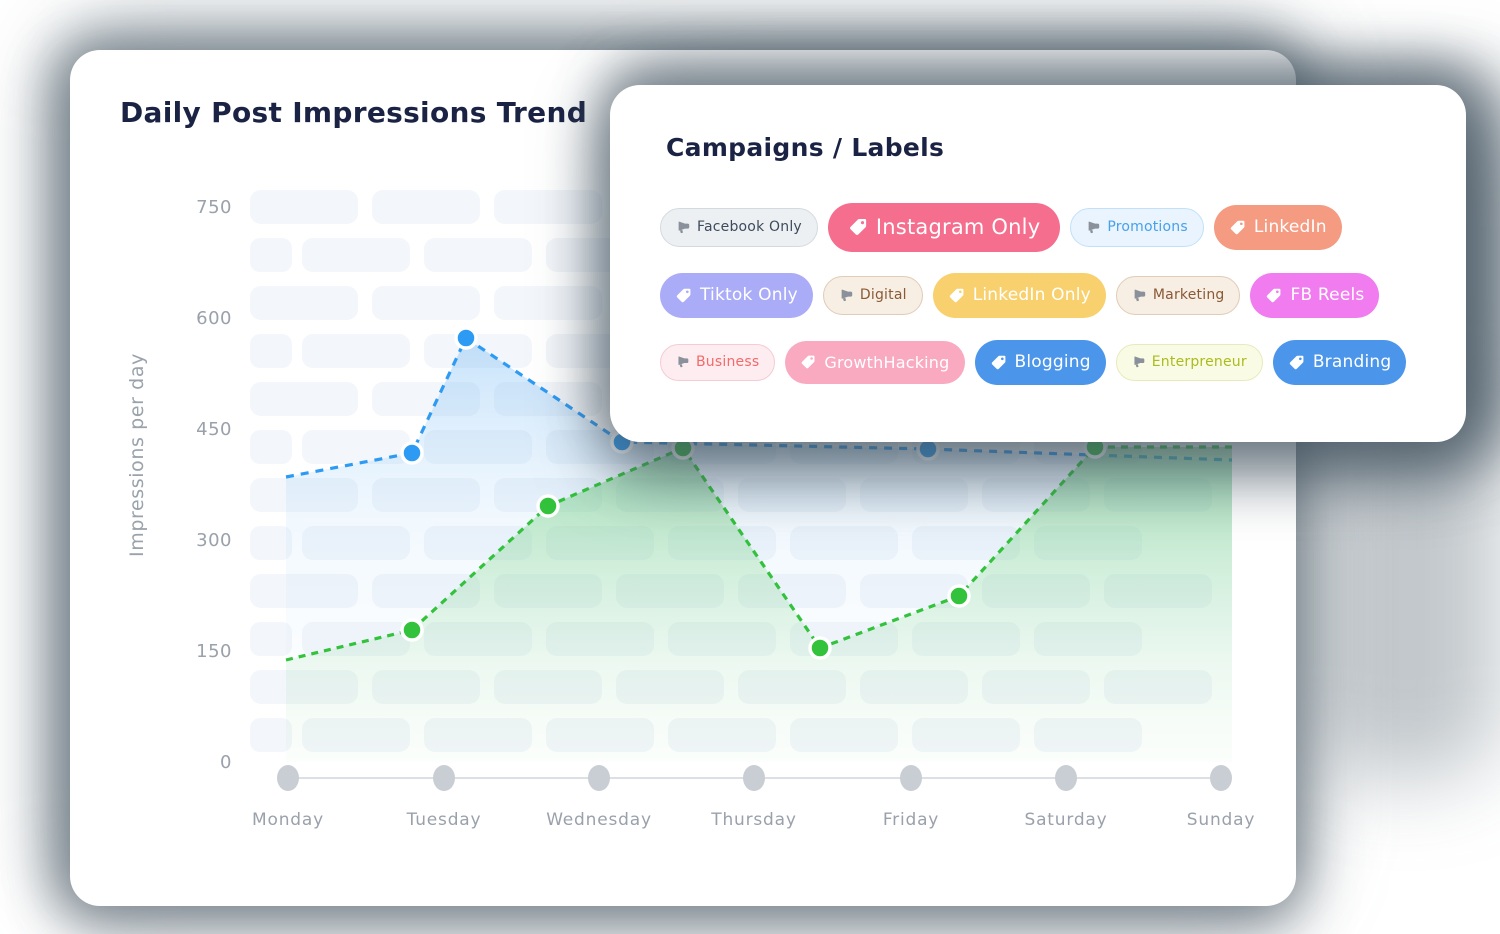 The image size is (1500, 934). Describe the element at coordinates (883, 295) in the screenshot. I see `pill-label: Digital` at that location.